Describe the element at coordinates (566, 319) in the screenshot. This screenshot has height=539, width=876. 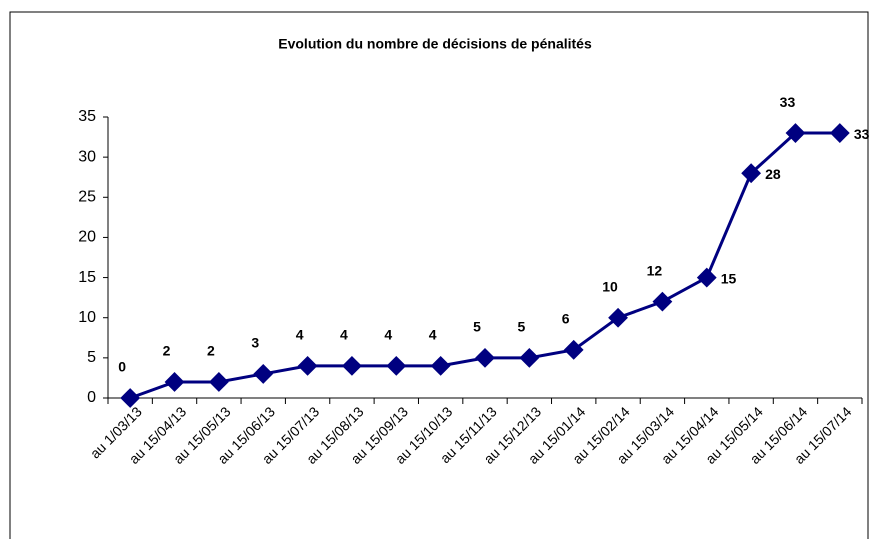
I see `data-label: 6` at that location.